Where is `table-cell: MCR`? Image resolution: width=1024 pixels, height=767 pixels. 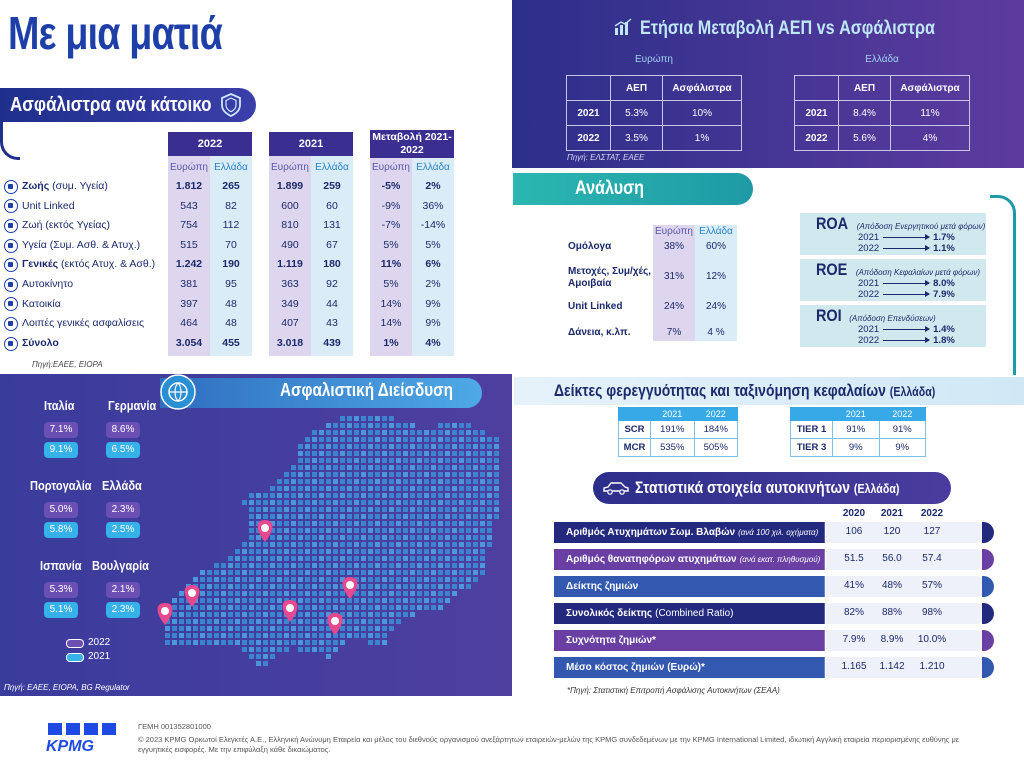 table-cell: MCR is located at coordinates (634, 447).